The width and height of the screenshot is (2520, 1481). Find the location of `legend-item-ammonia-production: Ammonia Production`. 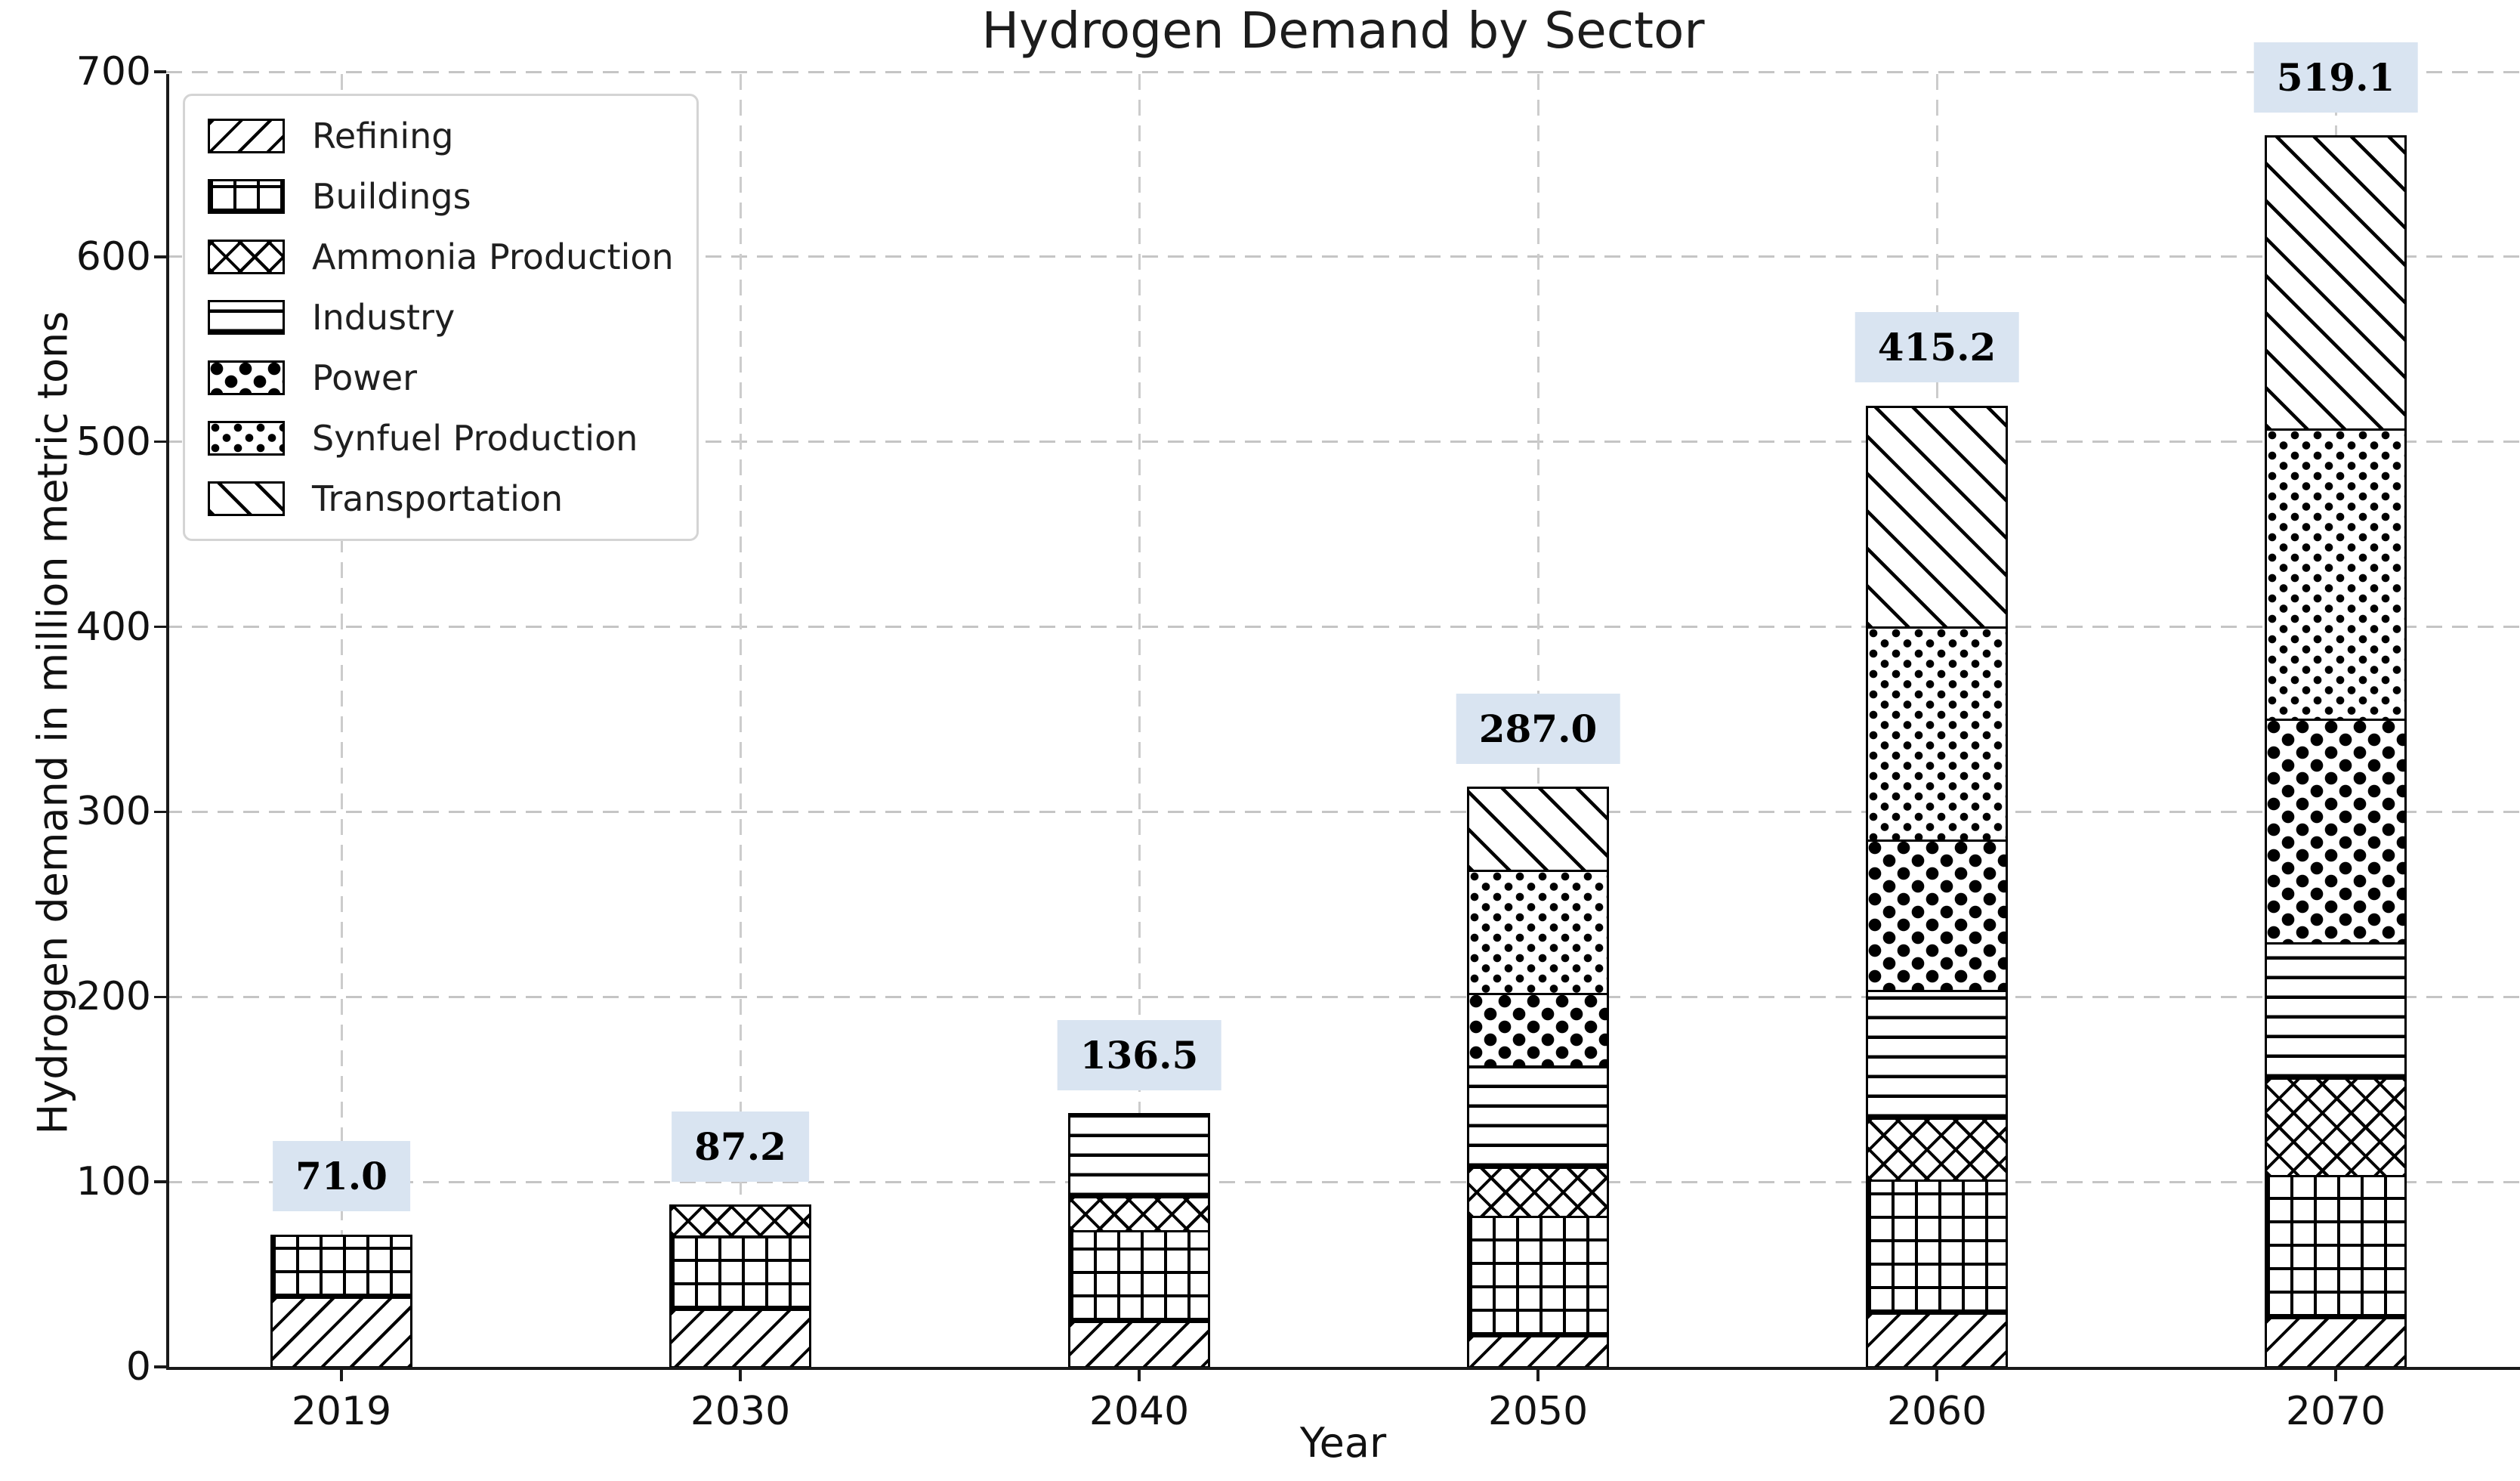

legend-item-ammonia-production: Ammonia Production is located at coordinates (441, 257).